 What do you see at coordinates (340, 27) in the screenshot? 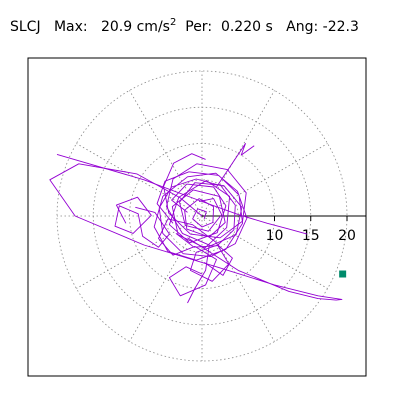
I see `ang-value: -22.3` at bounding box center [340, 27].